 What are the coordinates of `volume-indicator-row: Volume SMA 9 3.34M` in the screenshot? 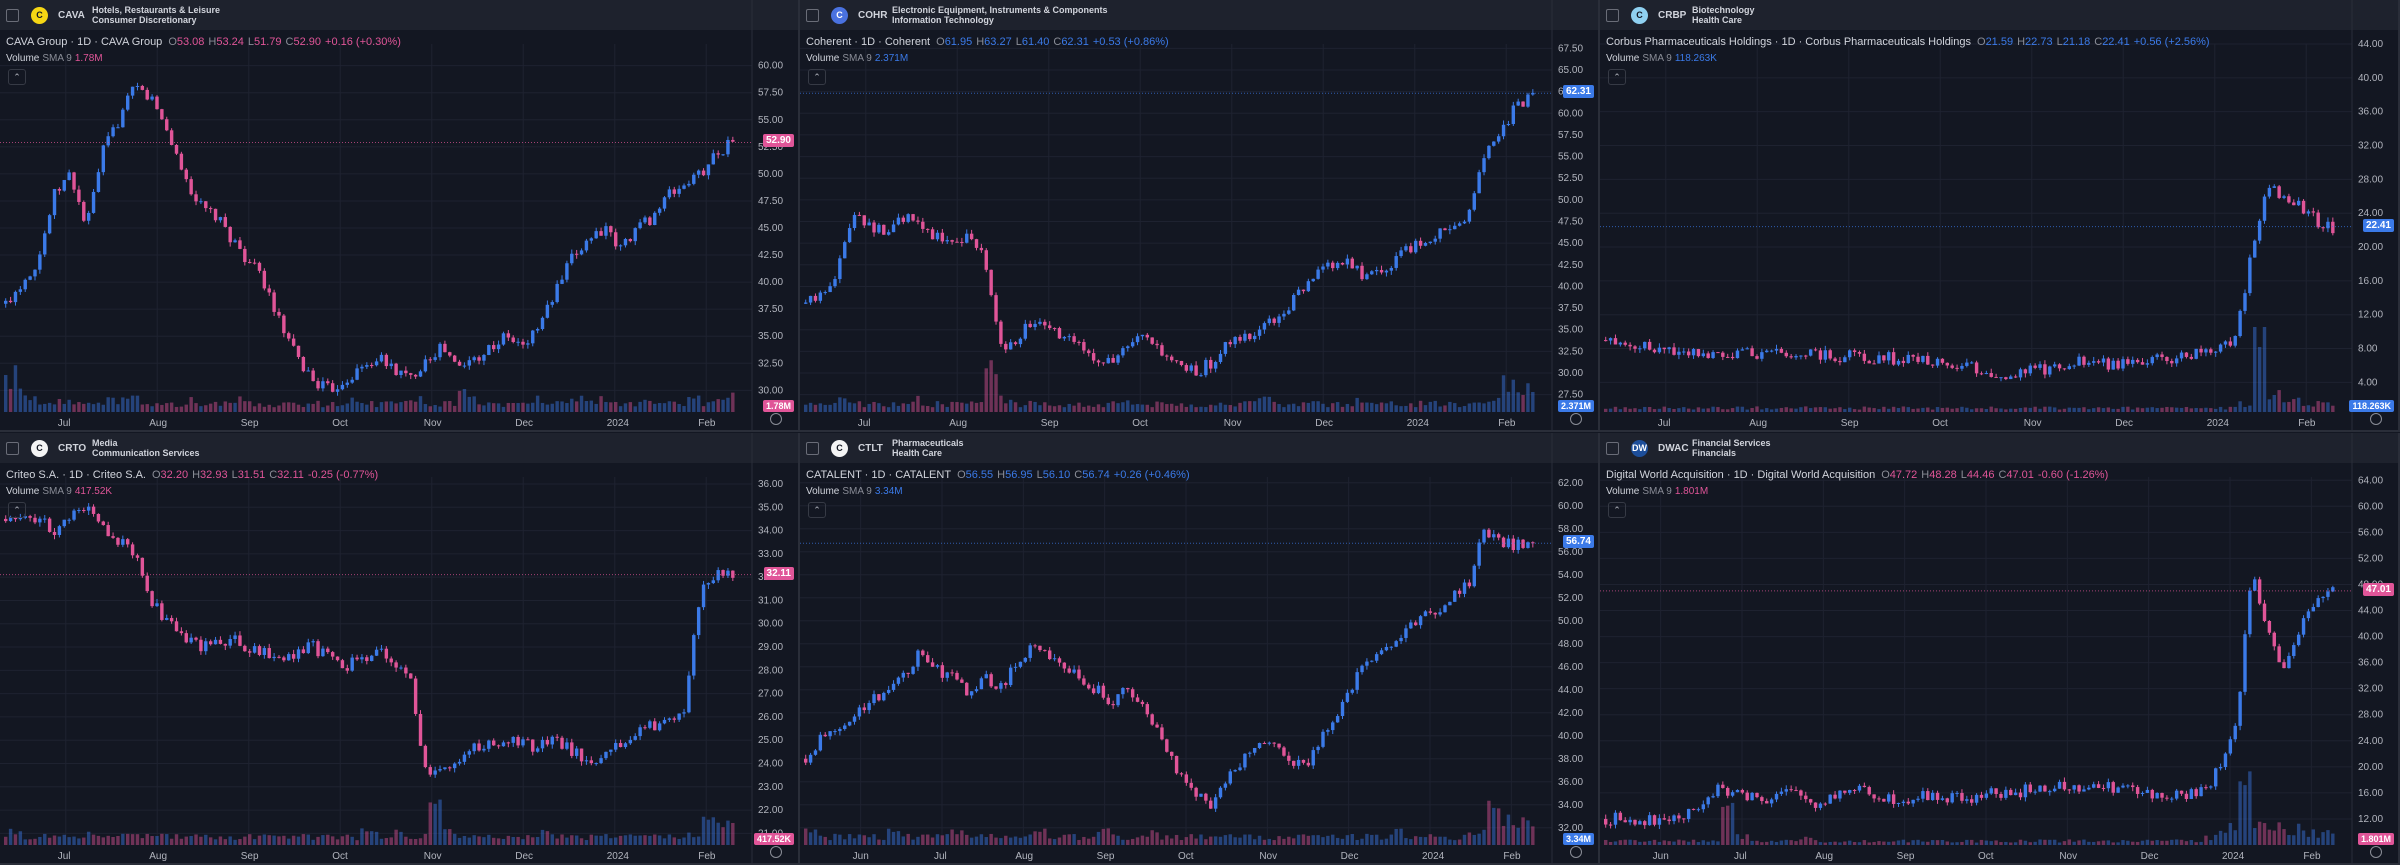 It's located at (854, 491).